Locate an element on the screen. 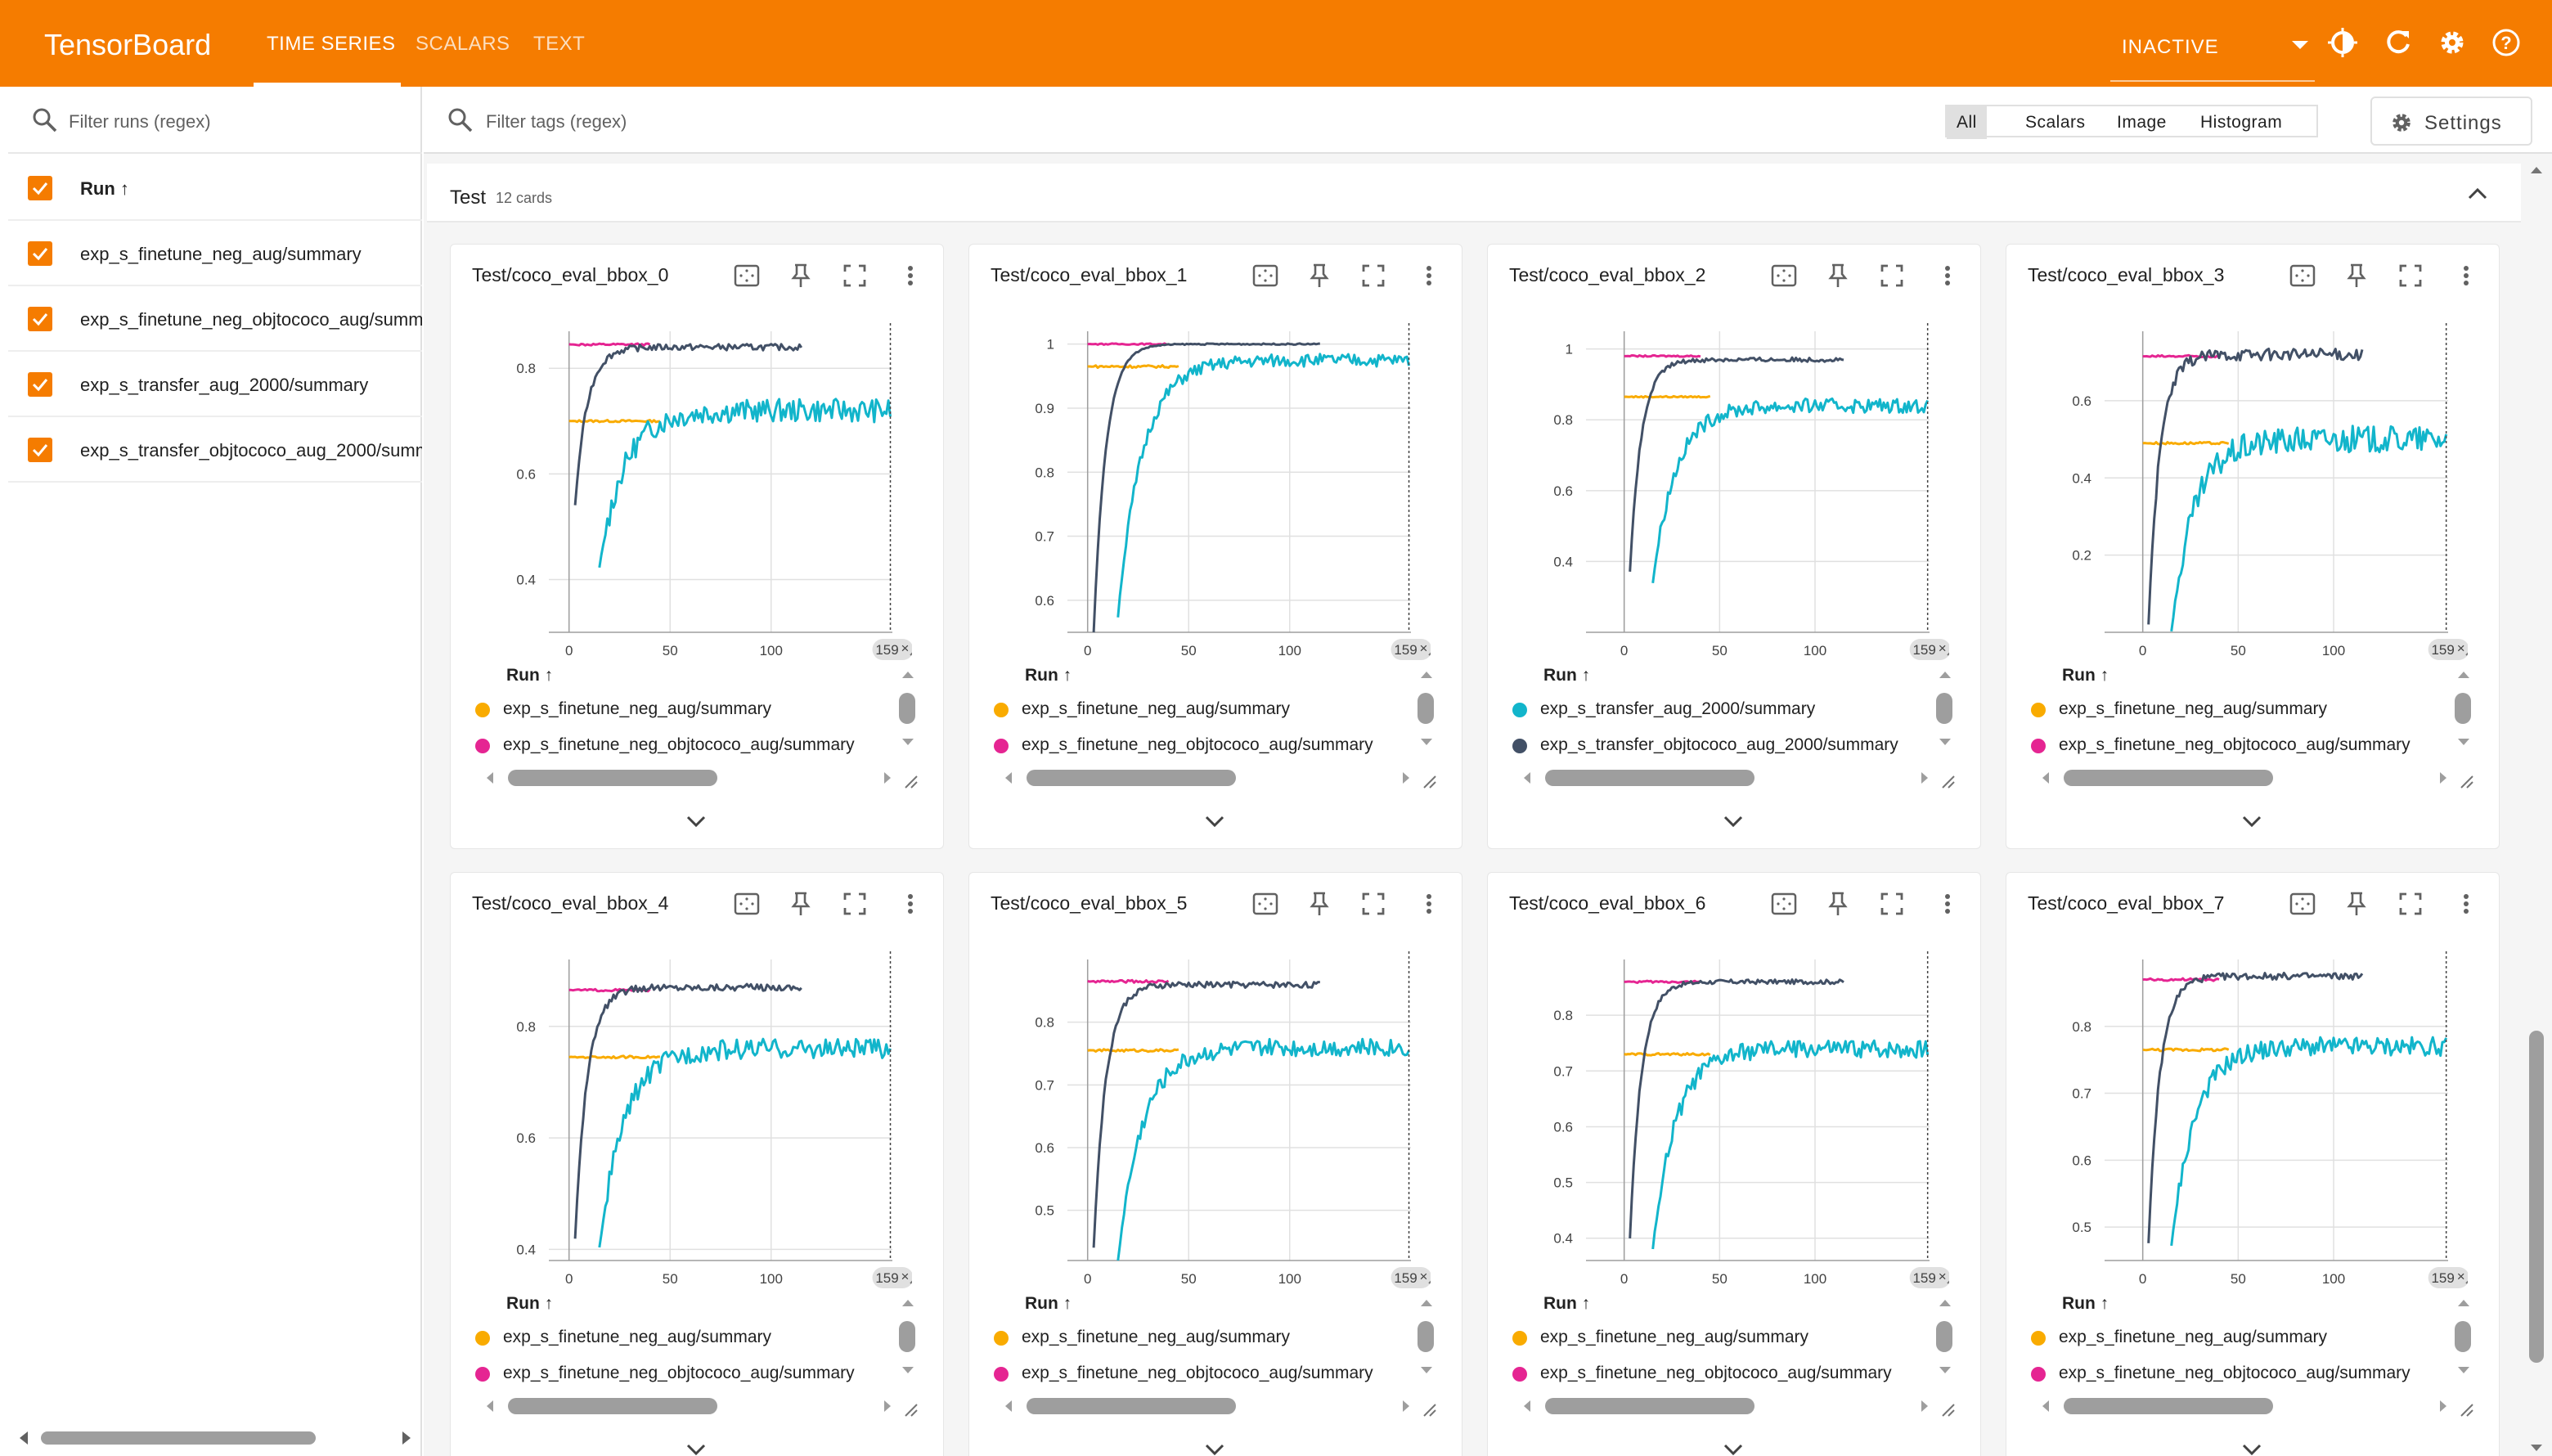 Image resolution: width=2552 pixels, height=1456 pixels. line-chart: 0.4 0.5 0.6 0.7 0.8 0 50 100 159 × is located at coordinates (1718, 1115).